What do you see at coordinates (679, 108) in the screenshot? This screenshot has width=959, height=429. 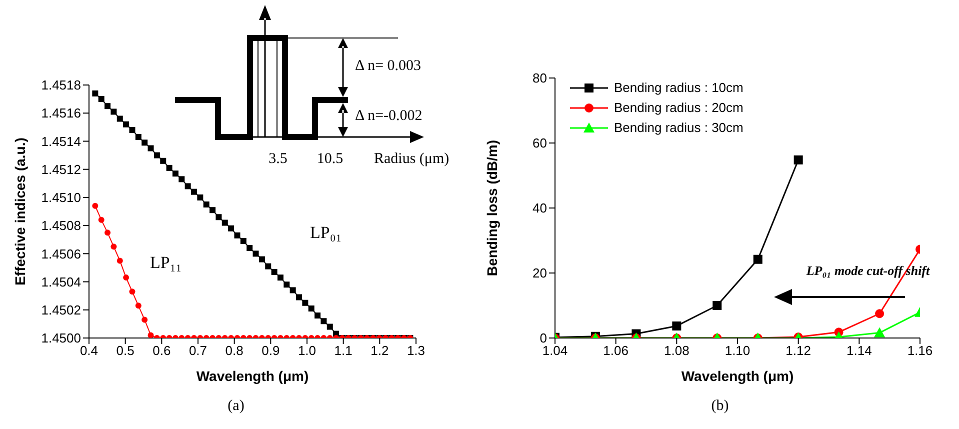 I see `legend-label: Bending radius : 20cm` at bounding box center [679, 108].